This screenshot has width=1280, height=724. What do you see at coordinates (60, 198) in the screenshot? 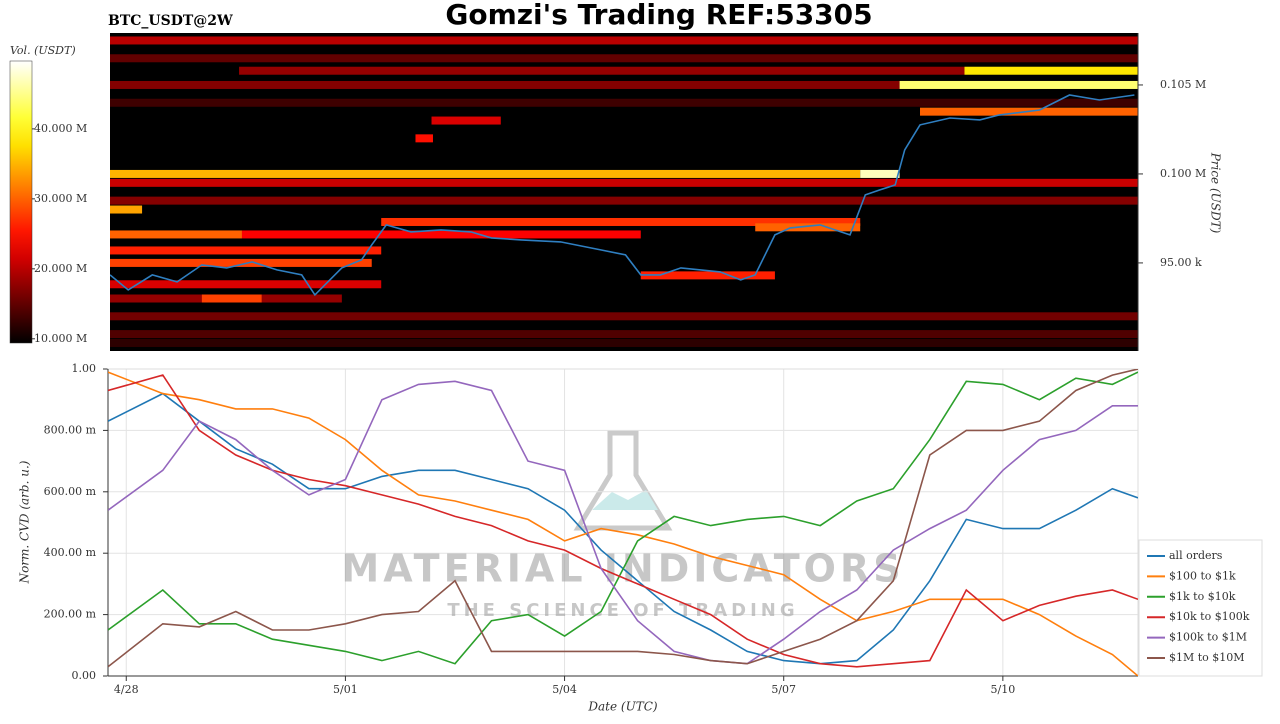
I see `colorbar-tick-label: 30.000 M` at bounding box center [60, 198].